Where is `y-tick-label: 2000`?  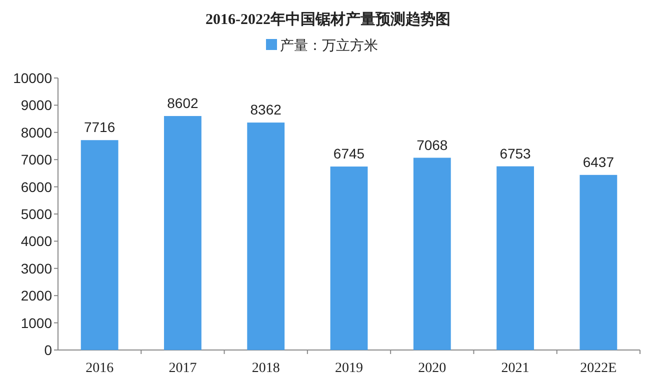 y-tick-label: 2000 is located at coordinates (36, 296).